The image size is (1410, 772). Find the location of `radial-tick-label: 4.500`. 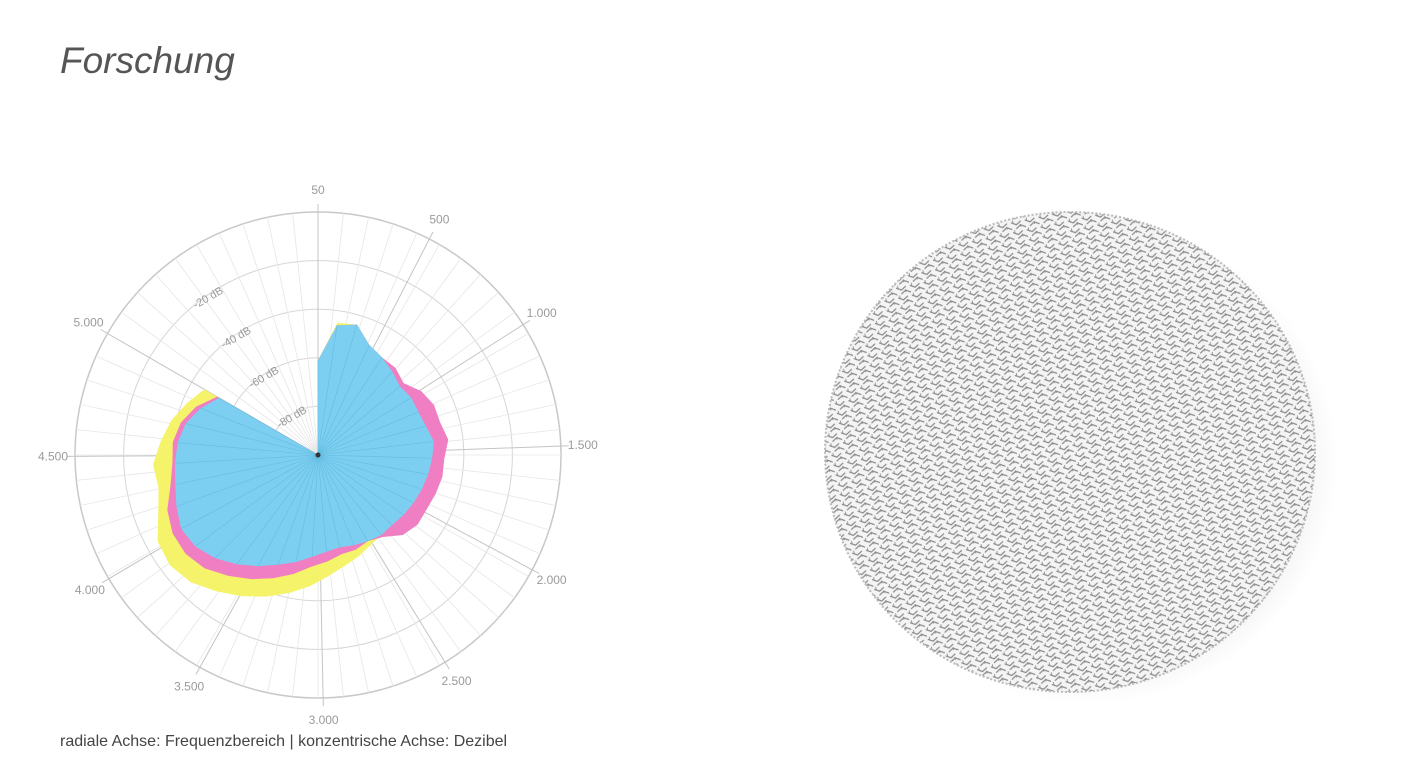

radial-tick-label: 4.500 is located at coordinates (53, 456).